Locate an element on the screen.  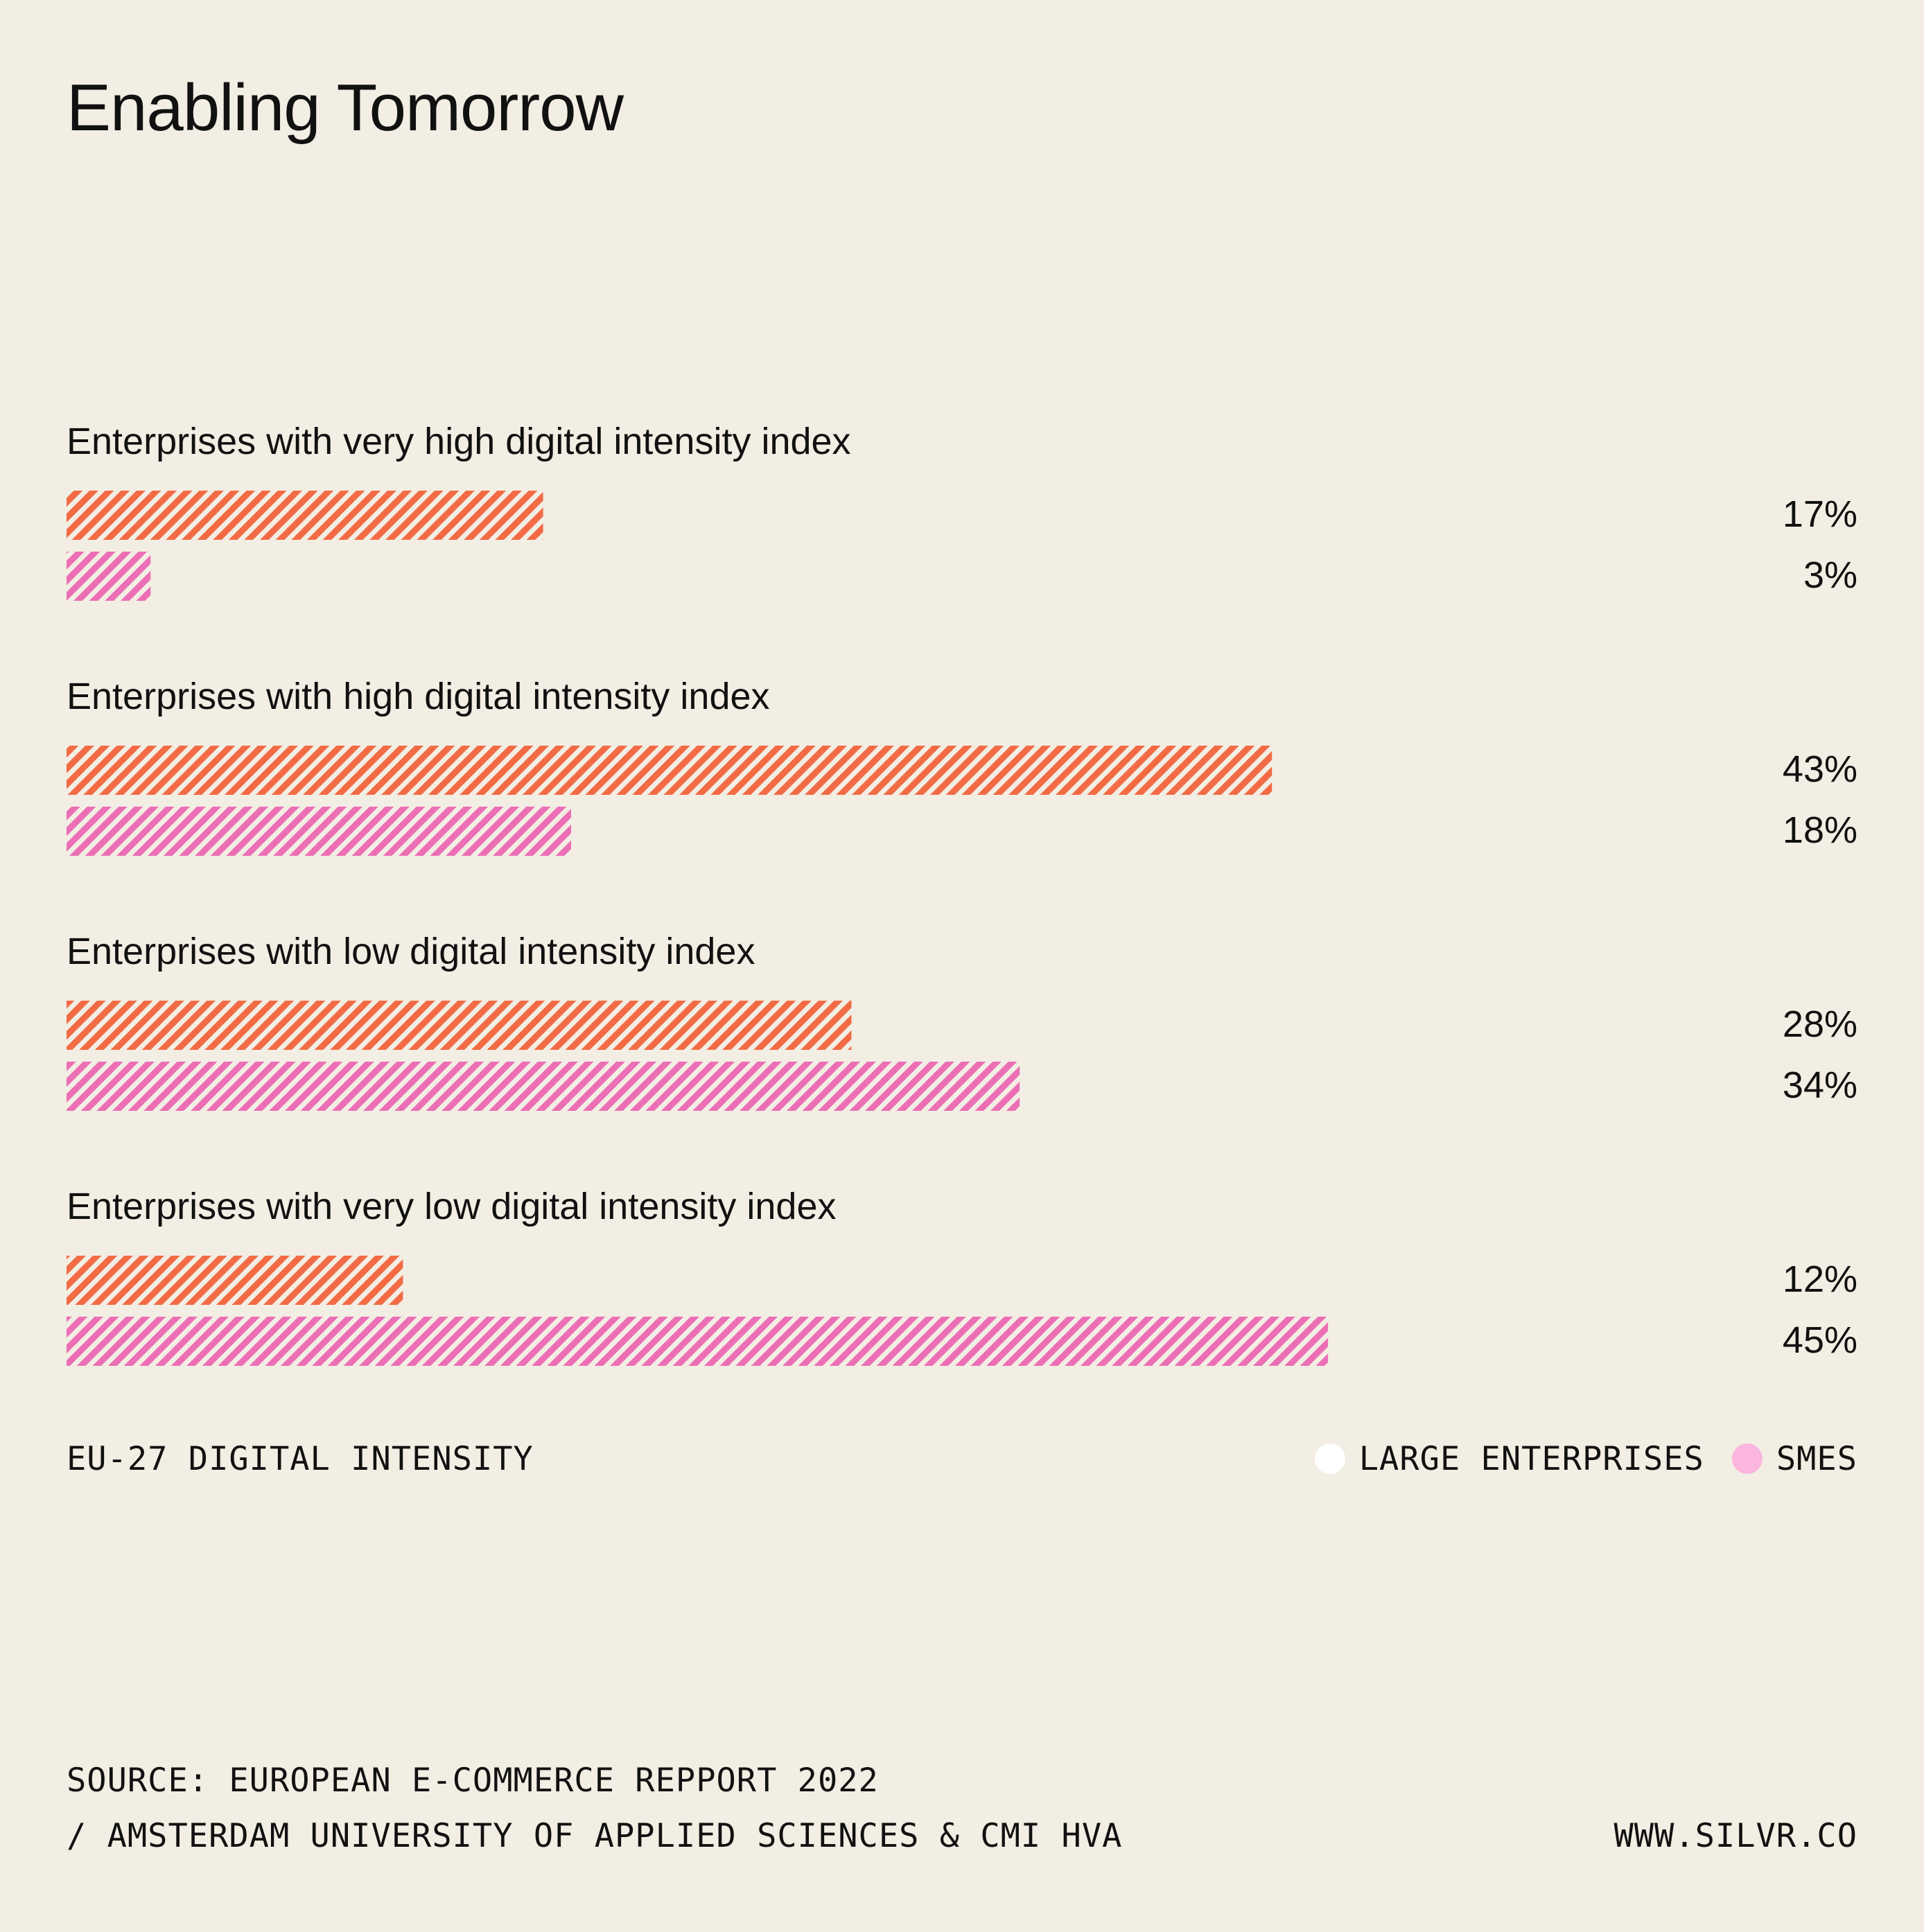
legend-label-large-enterprises: LARGE ENTERPRISES is located at coordinates (1531, 1458).